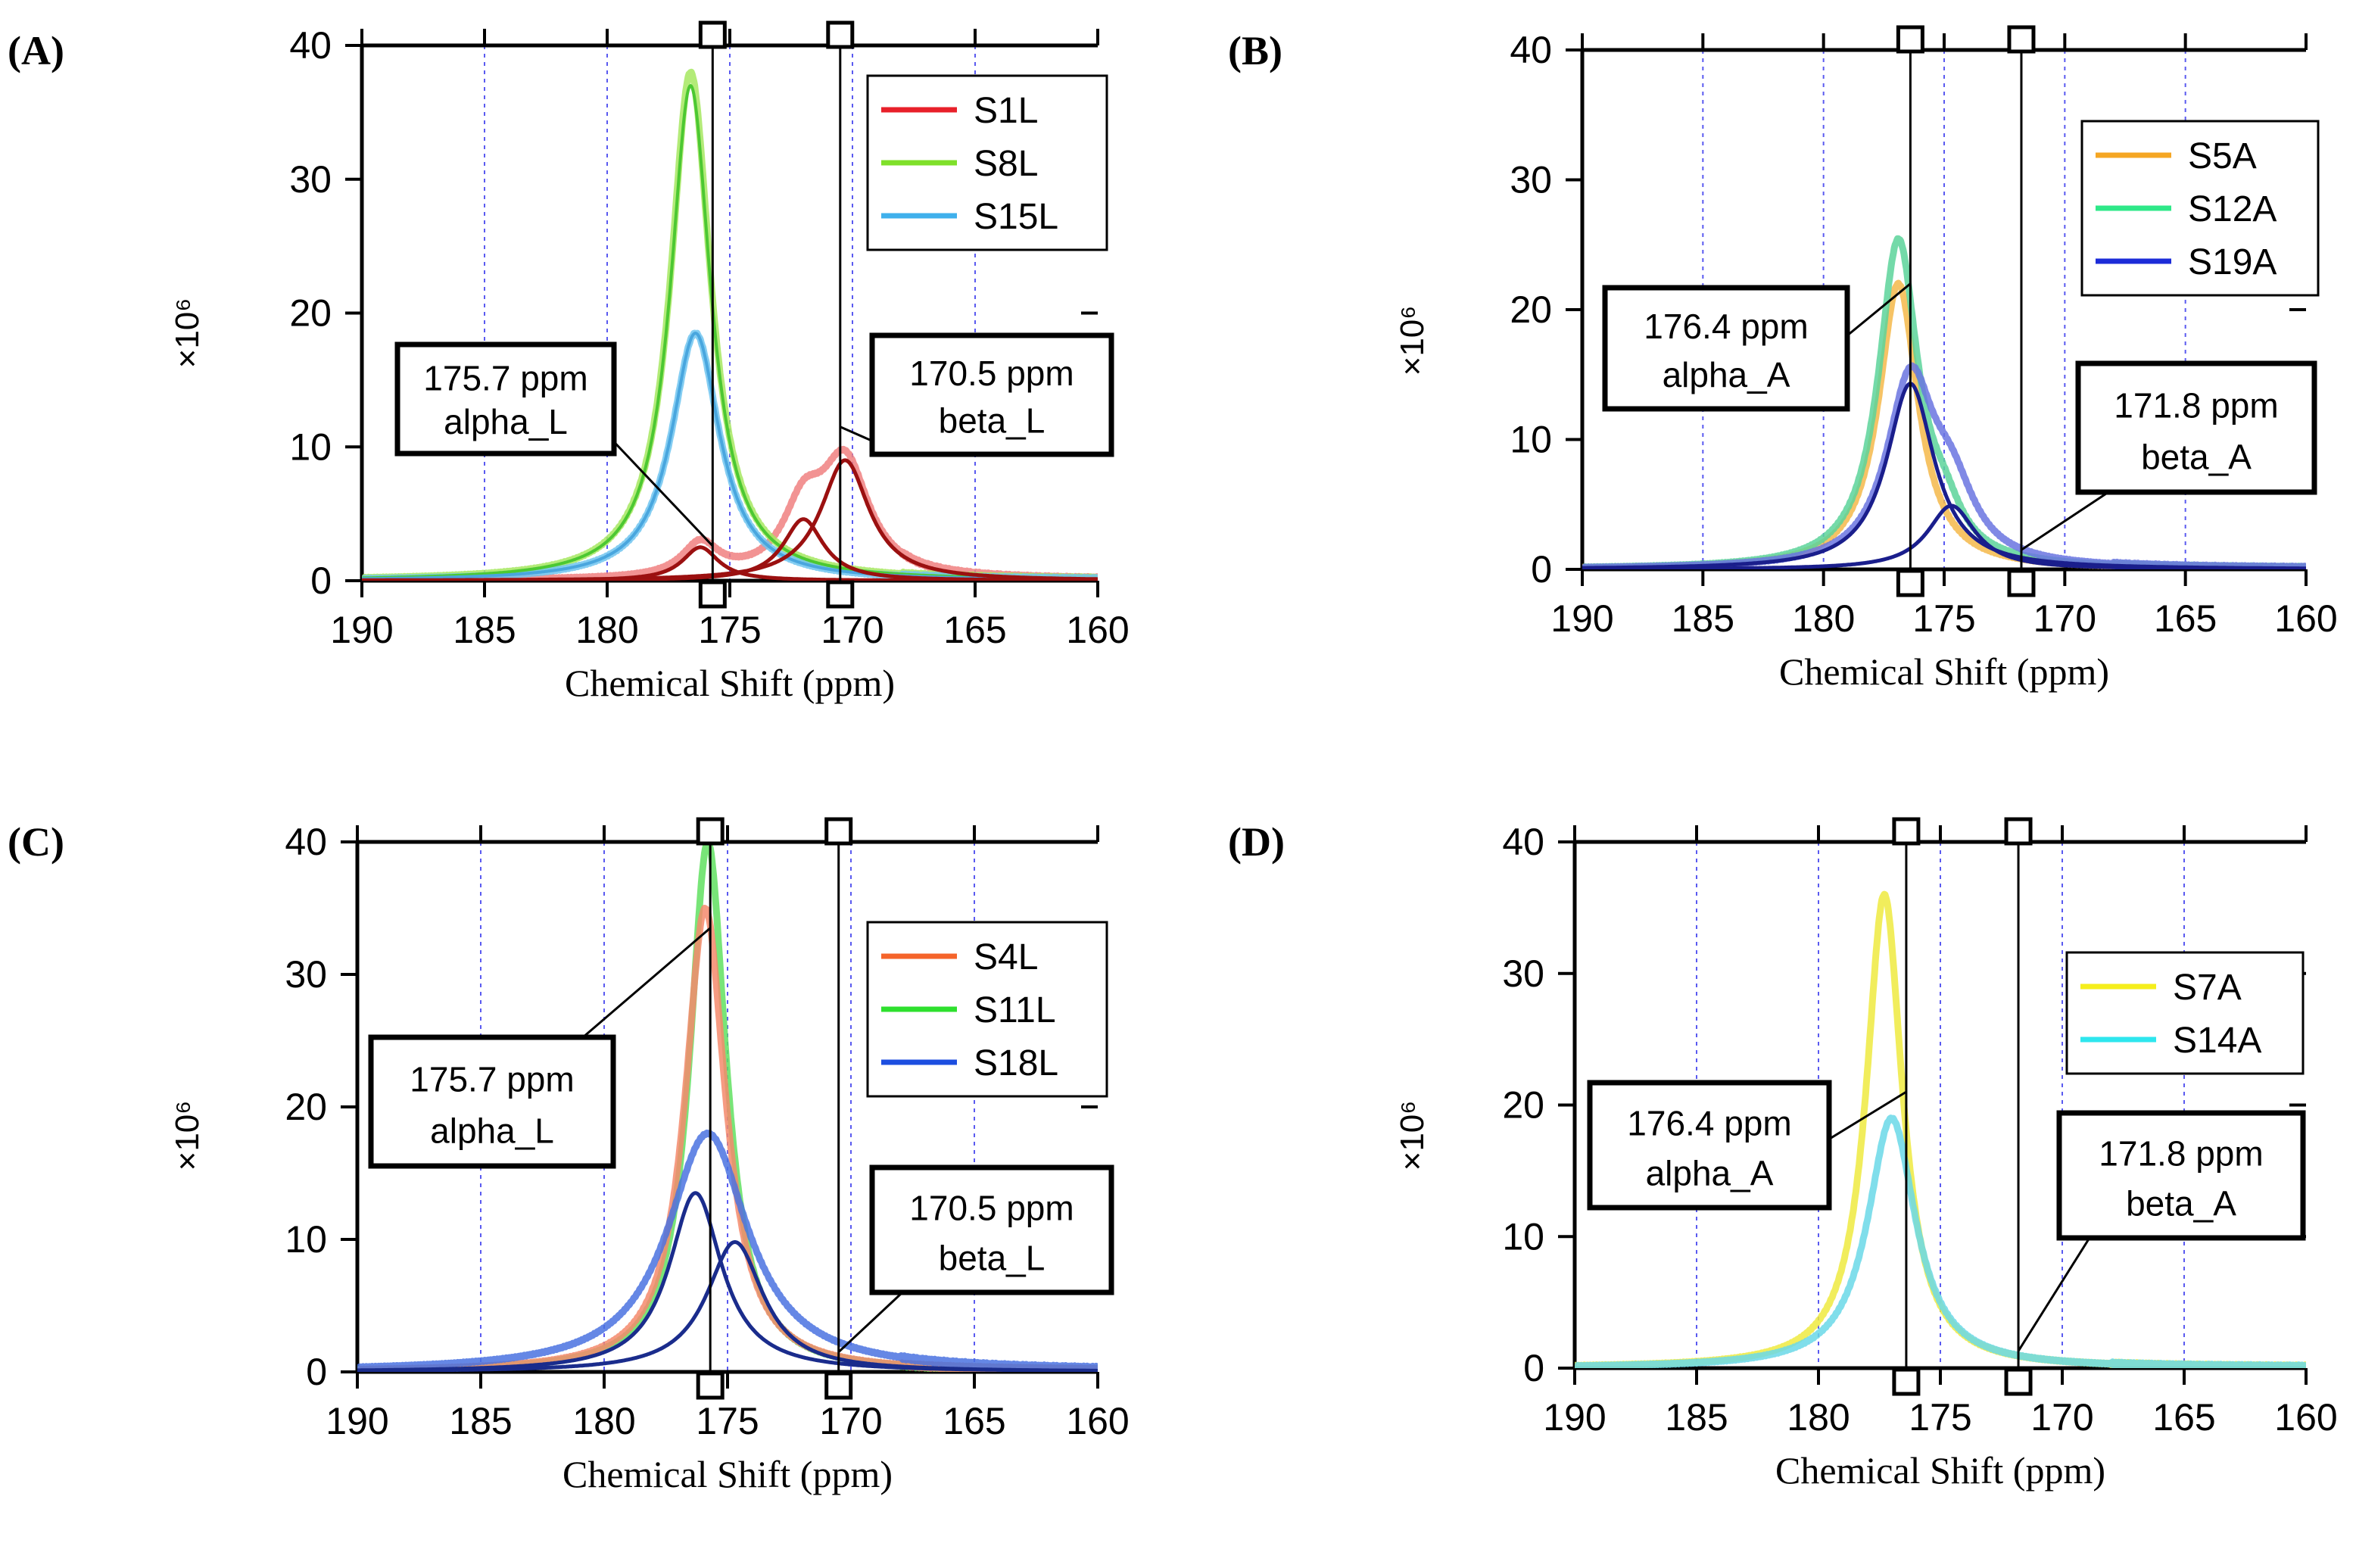 The image size is (2356, 1568). Describe the element at coordinates (2232, 209) in the screenshot. I see `legend-label: S12A` at that location.